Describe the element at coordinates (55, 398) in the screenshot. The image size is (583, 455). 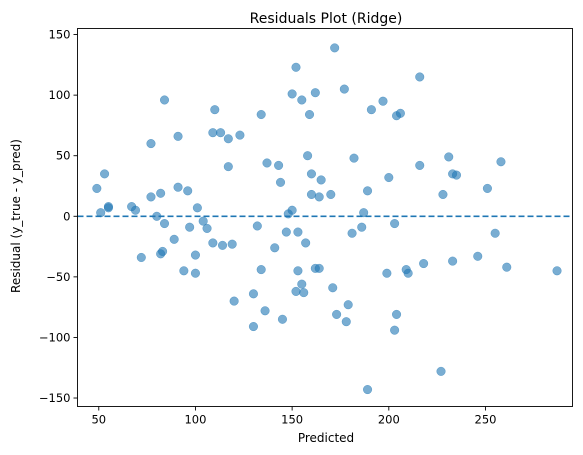
I see `y-tick-label: −150` at that location.